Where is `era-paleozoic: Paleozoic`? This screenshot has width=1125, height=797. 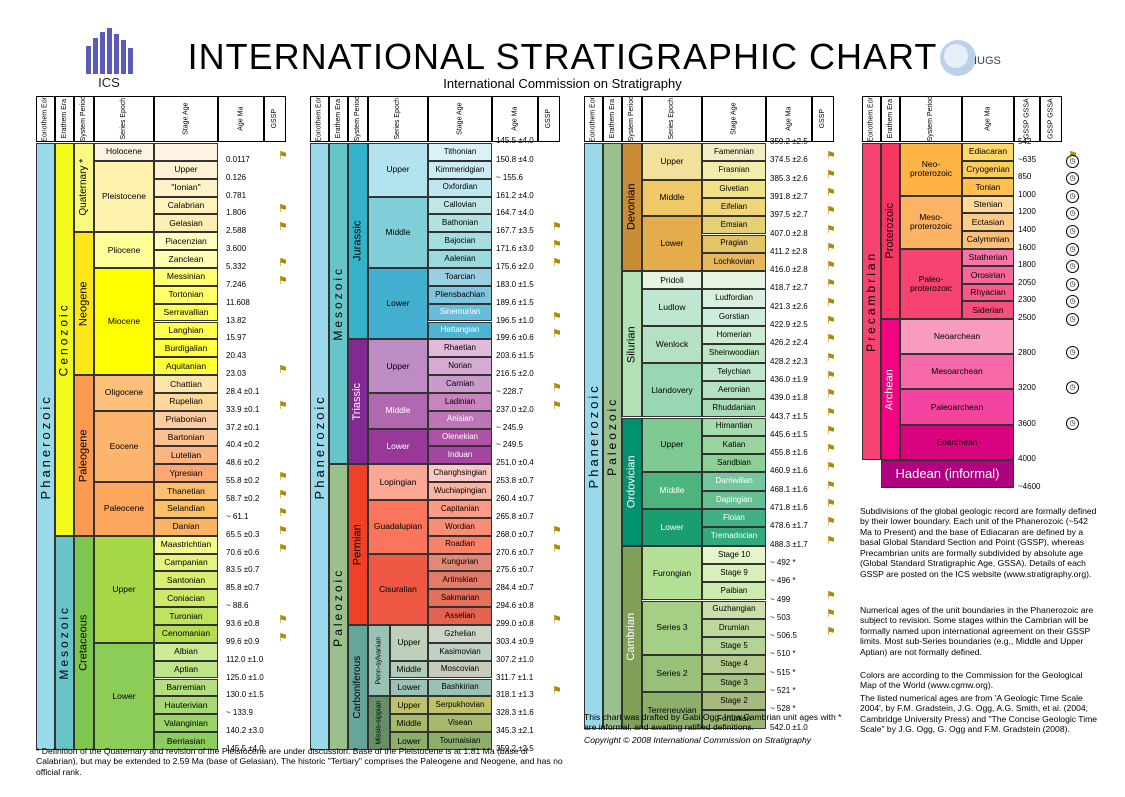 era-paleozoic: Paleozoic is located at coordinates (612, 436).